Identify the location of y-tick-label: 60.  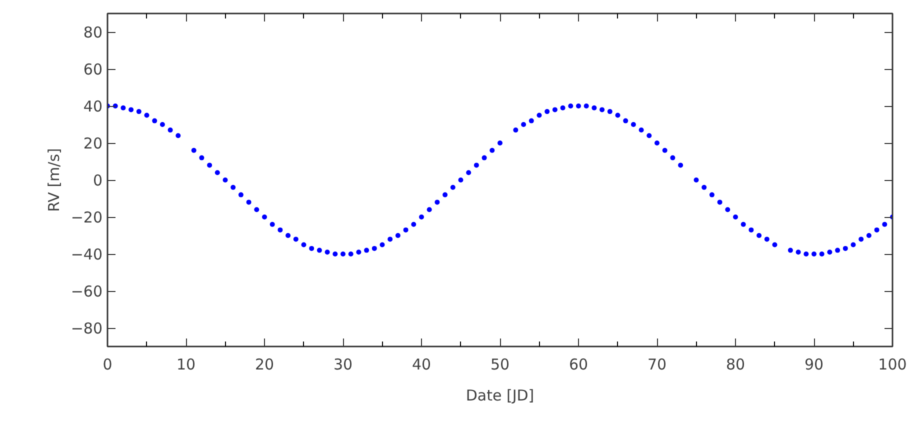
(93, 69).